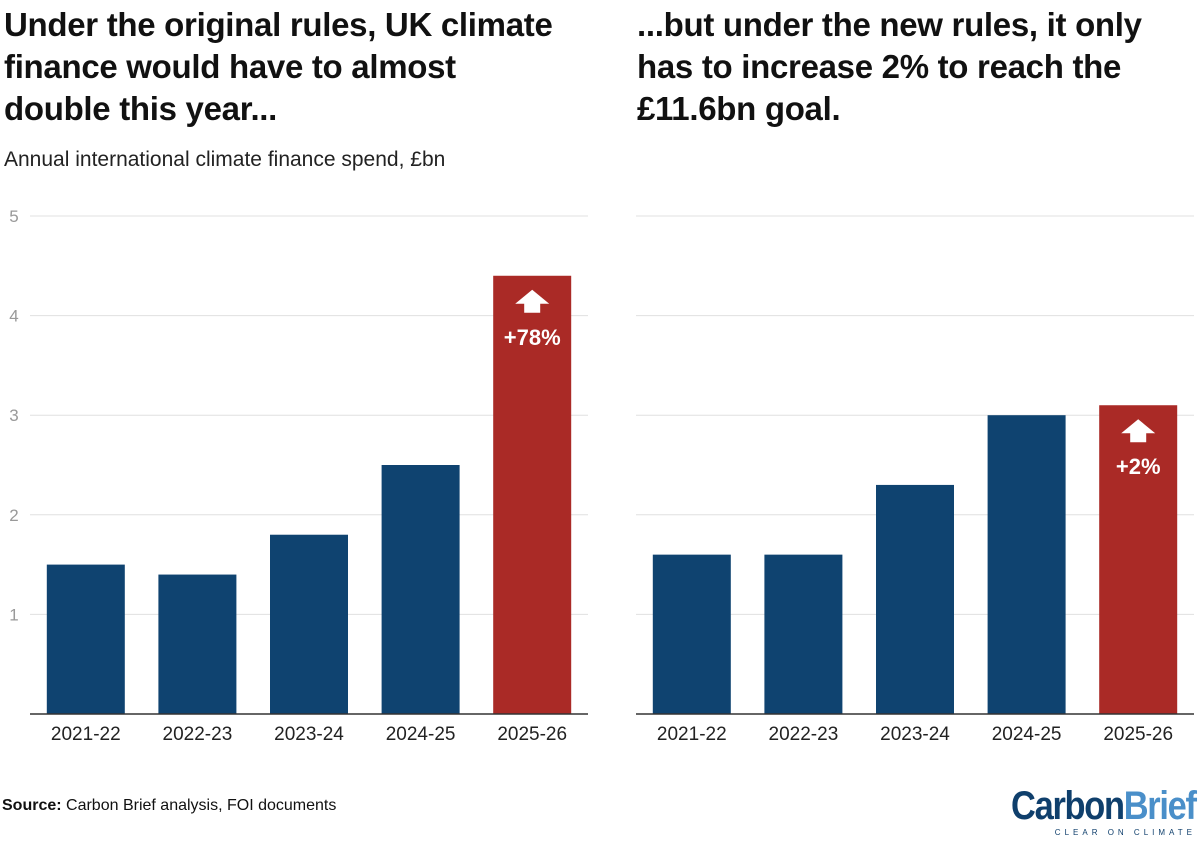 The width and height of the screenshot is (1200, 842). I want to click on change-annotation: +78%, so click(532, 337).